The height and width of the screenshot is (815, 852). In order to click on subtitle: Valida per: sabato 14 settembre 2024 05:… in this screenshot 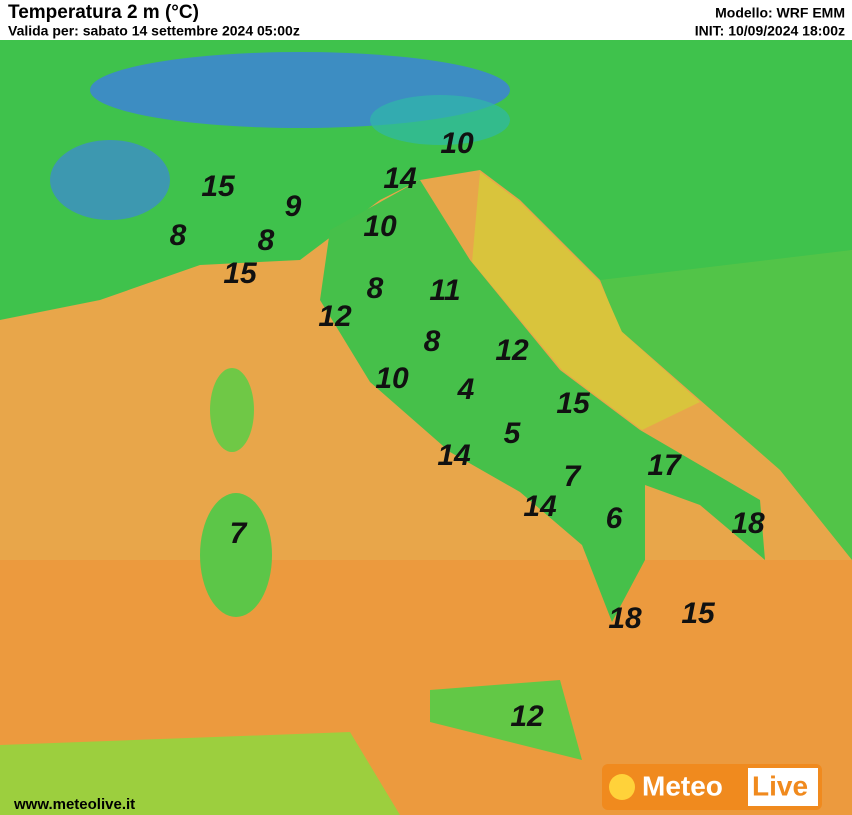, I will do `click(154, 31)`.